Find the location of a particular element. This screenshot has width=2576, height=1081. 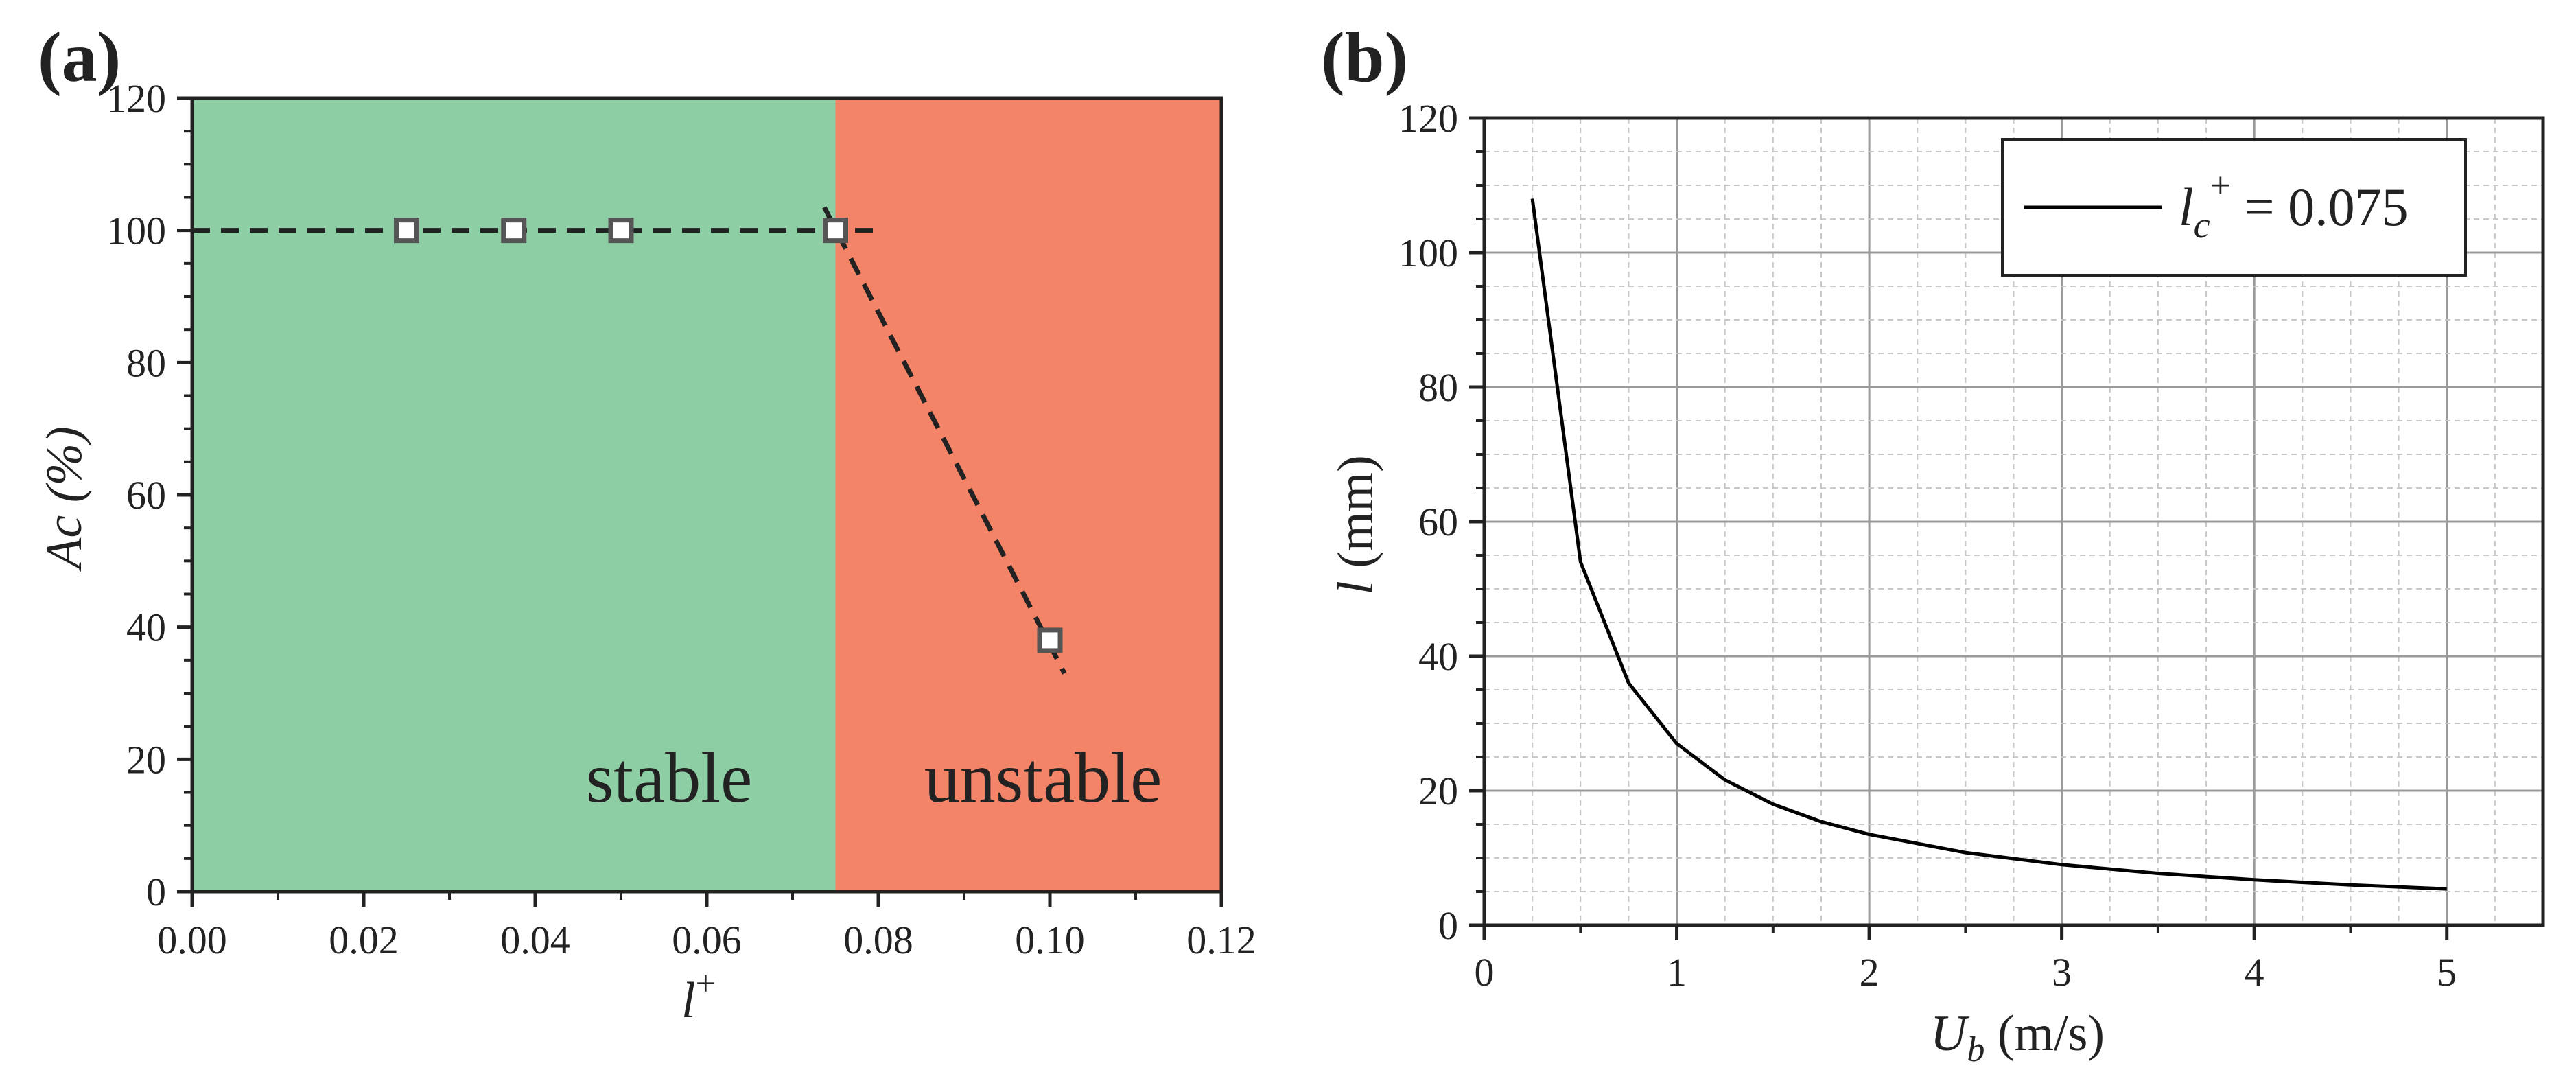

x-axis-label-a-var: l is located at coordinates (688, 1001).